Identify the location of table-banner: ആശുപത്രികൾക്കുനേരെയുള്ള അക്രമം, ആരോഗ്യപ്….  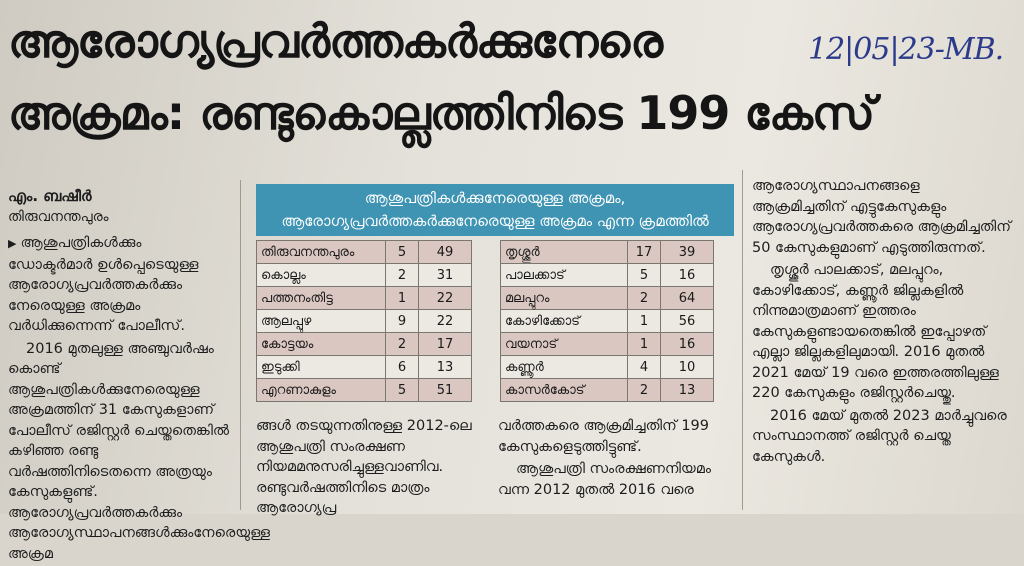
(495, 210).